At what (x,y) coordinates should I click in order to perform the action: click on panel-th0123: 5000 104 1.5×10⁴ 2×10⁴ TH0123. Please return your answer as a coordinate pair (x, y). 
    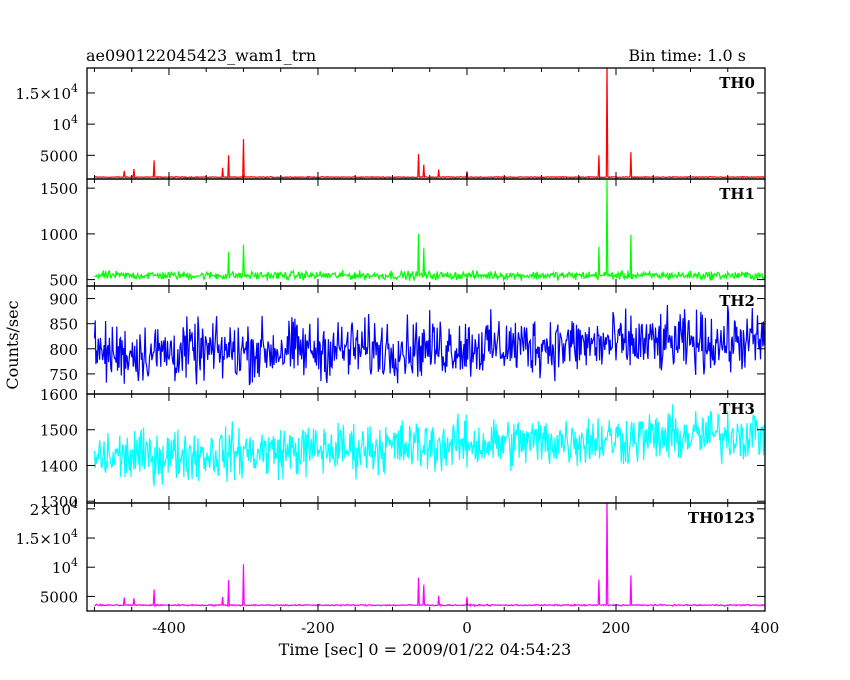
    Looking at the image, I should click on (390, 555).